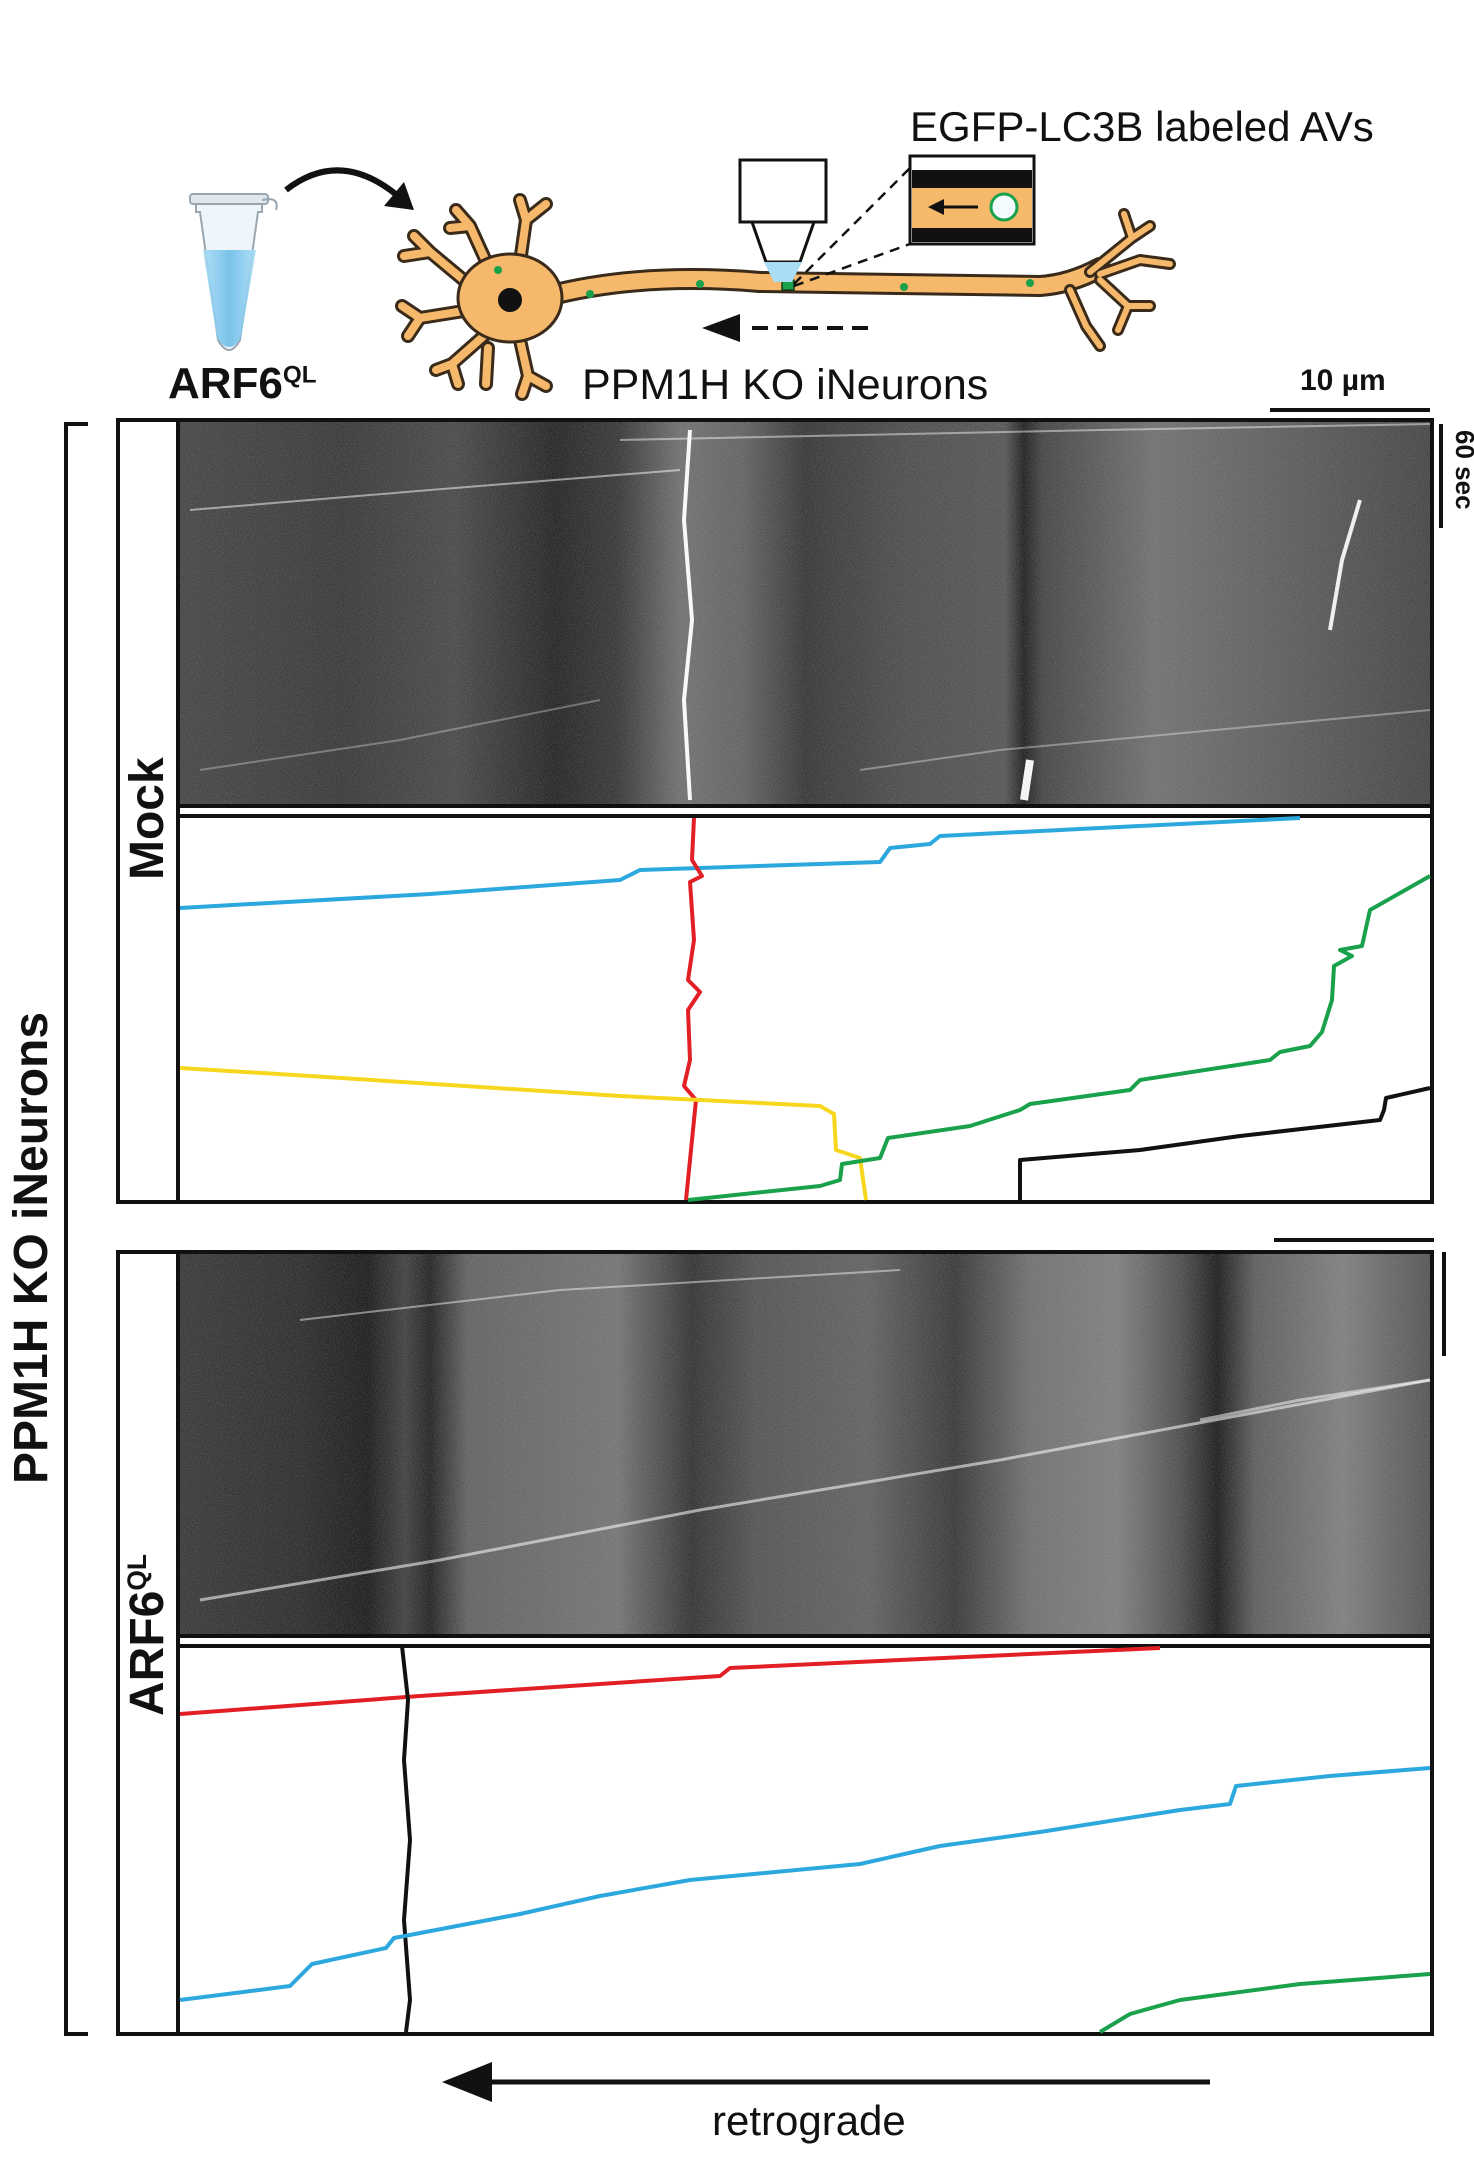 The width and height of the screenshot is (1474, 2176). I want to click on arf6ql-green-track, so click(1264, 2003).